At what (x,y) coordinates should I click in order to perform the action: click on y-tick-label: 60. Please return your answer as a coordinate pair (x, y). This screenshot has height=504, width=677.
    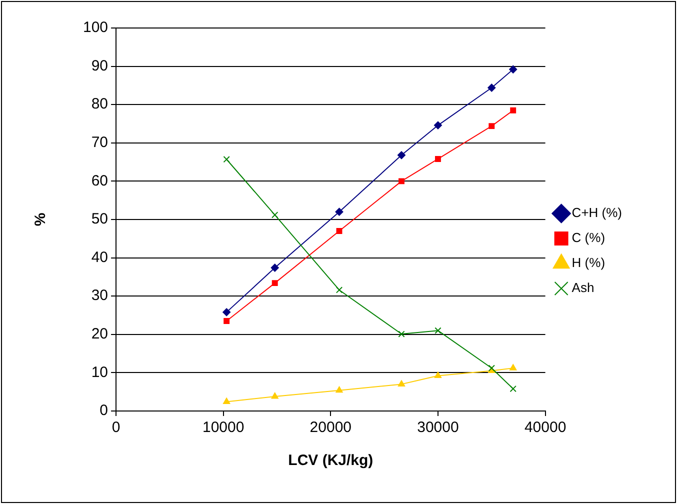
    Looking at the image, I should click on (99, 181).